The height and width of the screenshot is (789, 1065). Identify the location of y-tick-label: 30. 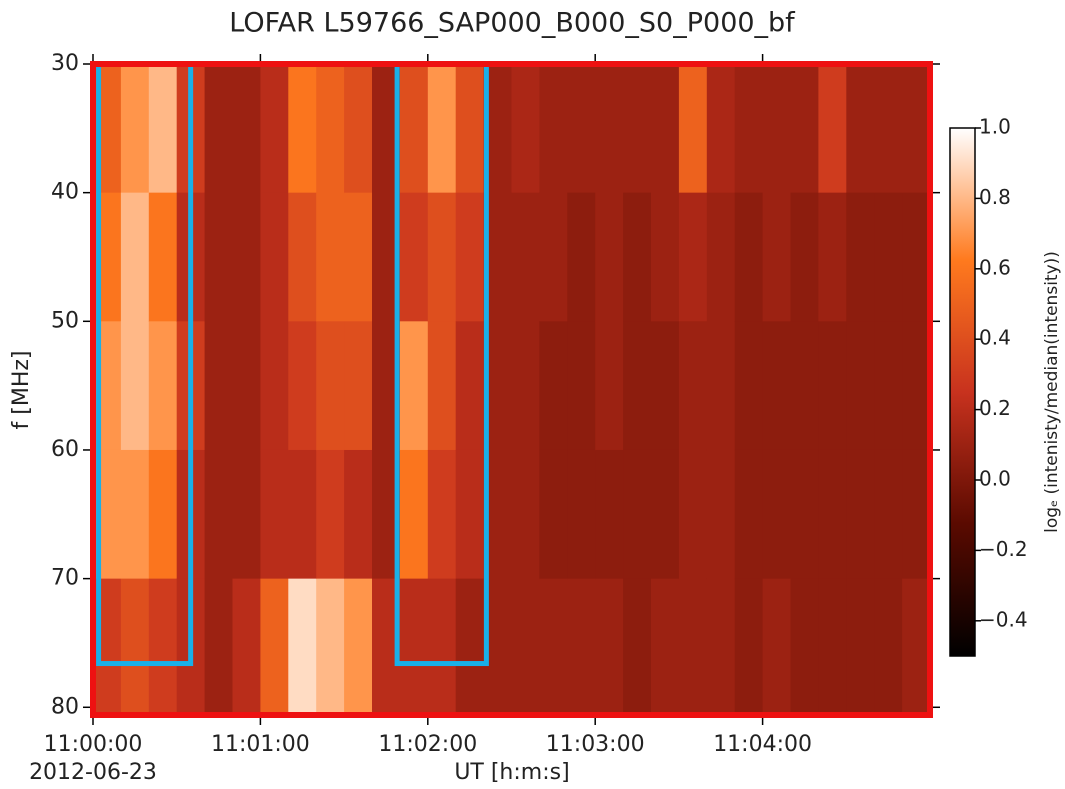
(65, 63).